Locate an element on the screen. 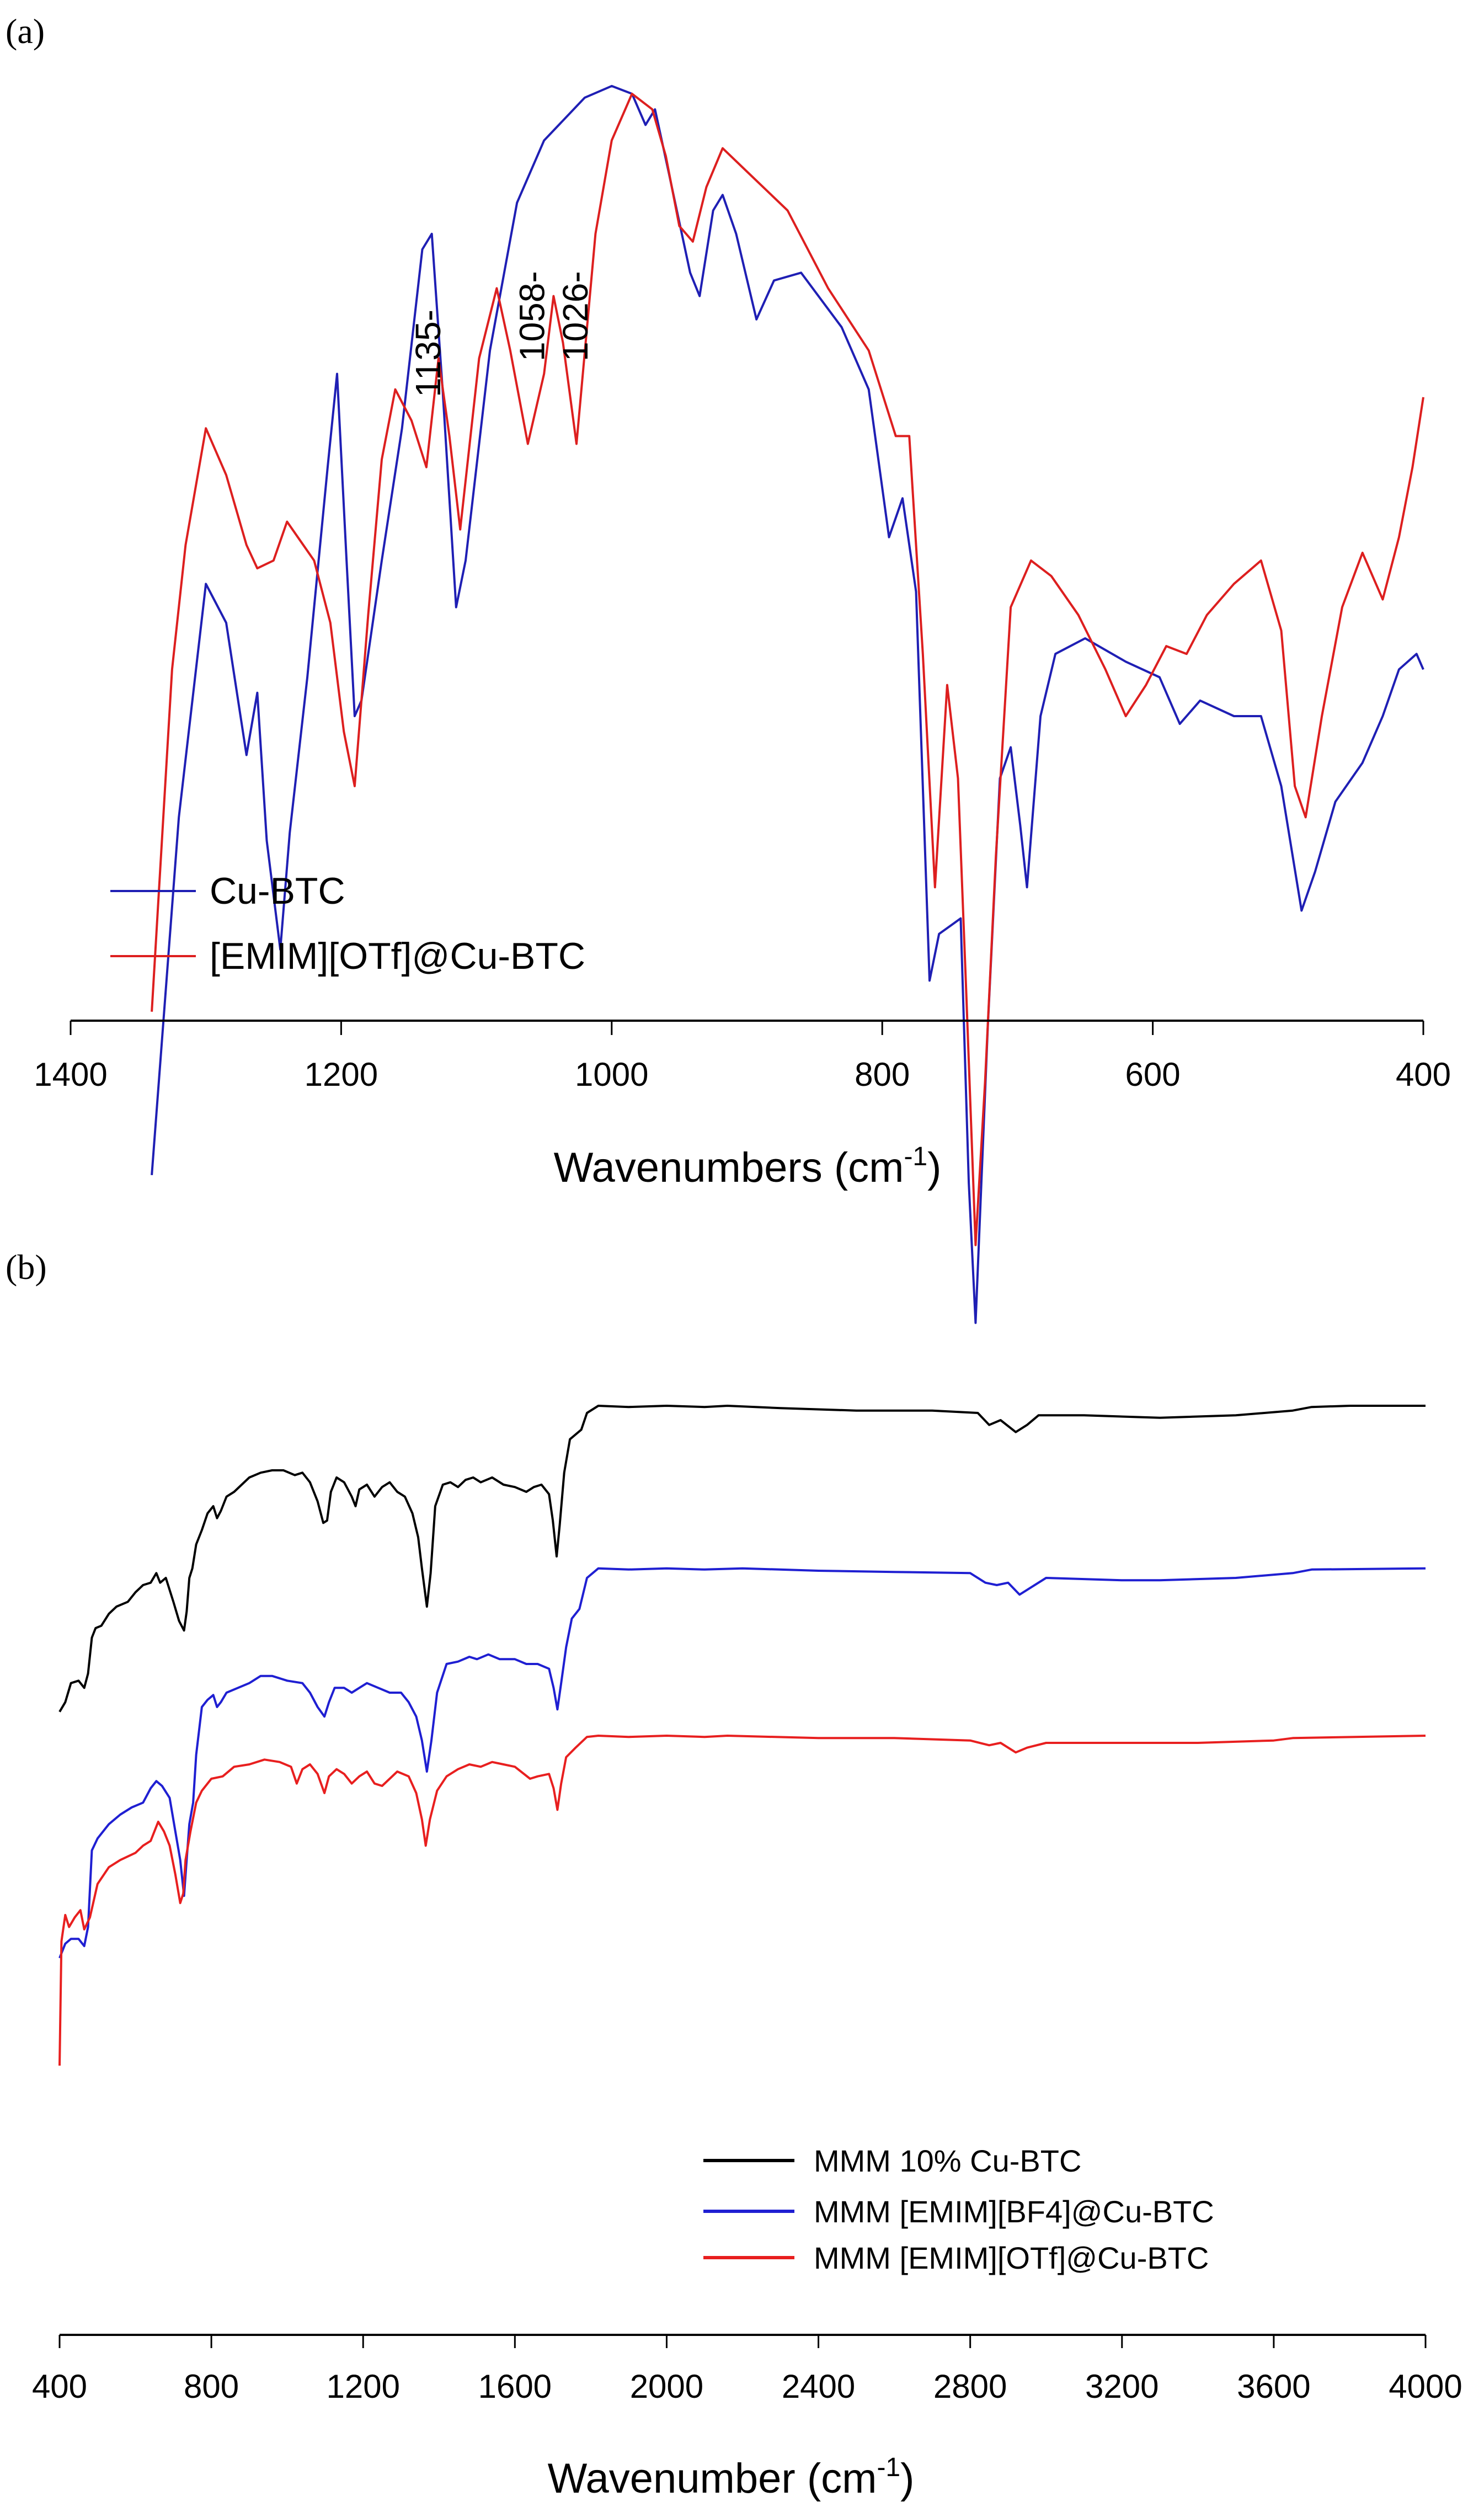 The width and height of the screenshot is (1484, 2507). legend-label-emim-otf: [EMIM][OTf]@Cu-BTC is located at coordinates (397, 956).